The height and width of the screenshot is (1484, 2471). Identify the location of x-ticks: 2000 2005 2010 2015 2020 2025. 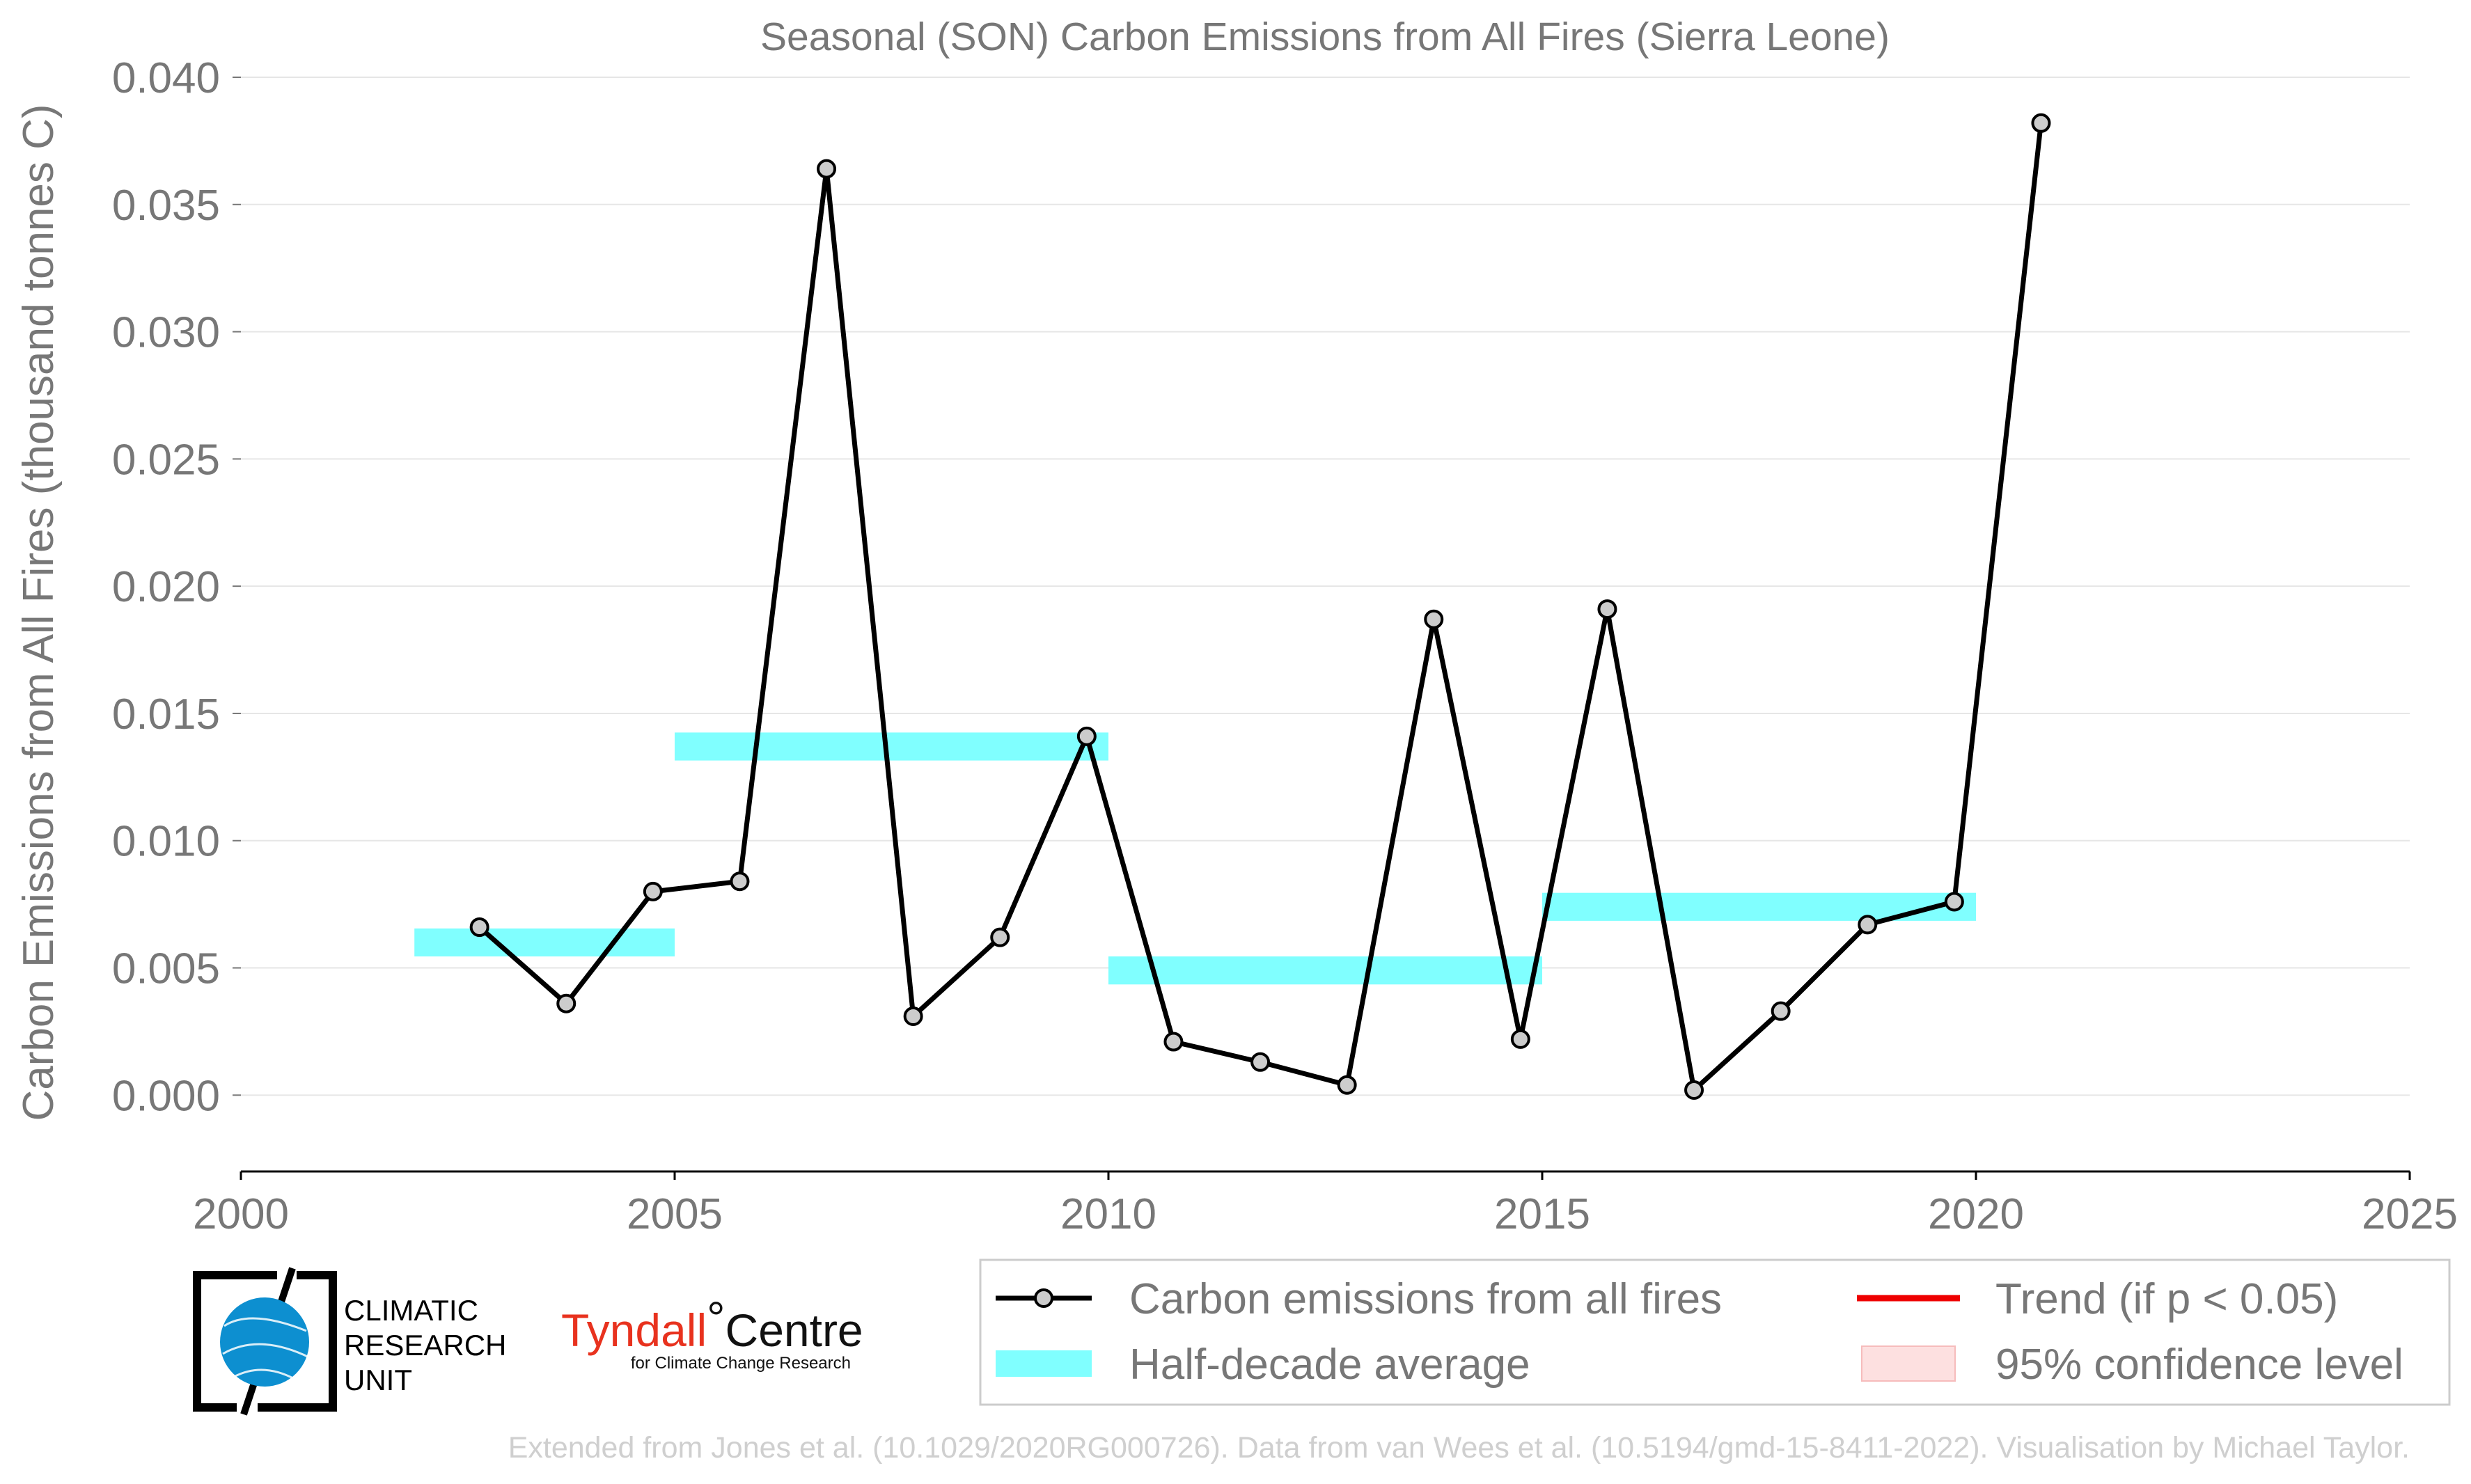
(1325, 1204).